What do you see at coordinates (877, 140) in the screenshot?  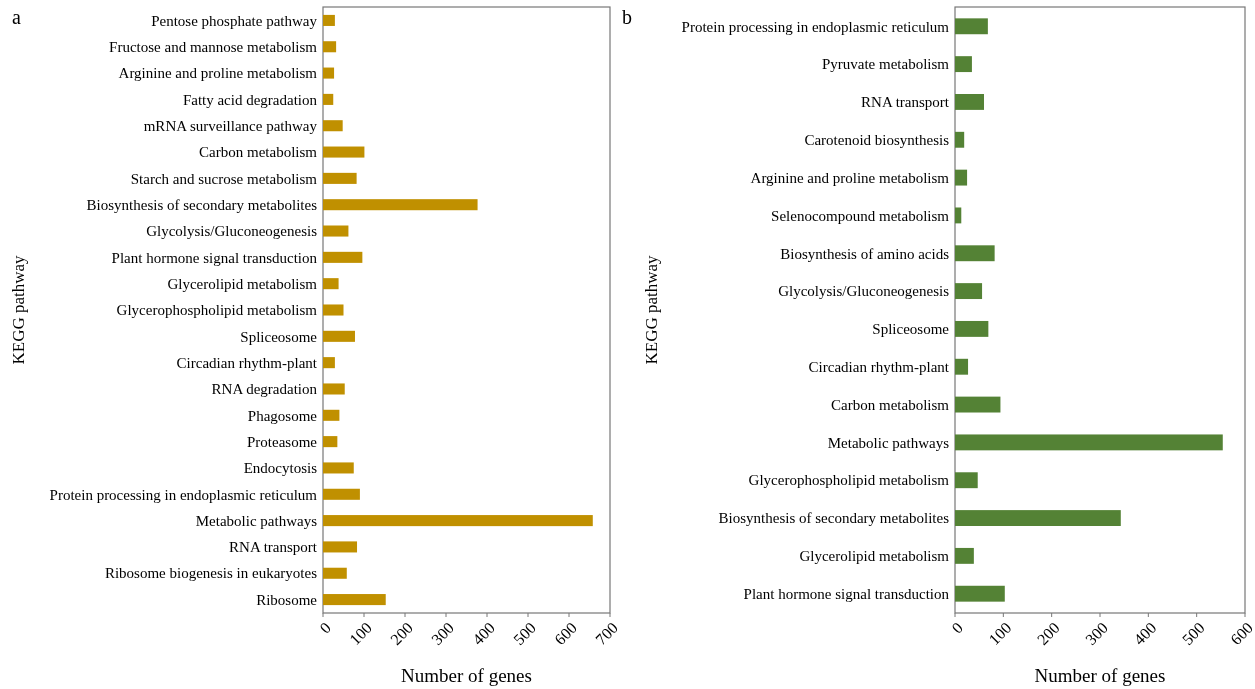 I see `y-tick-label: Carotenoid biosynthesis` at bounding box center [877, 140].